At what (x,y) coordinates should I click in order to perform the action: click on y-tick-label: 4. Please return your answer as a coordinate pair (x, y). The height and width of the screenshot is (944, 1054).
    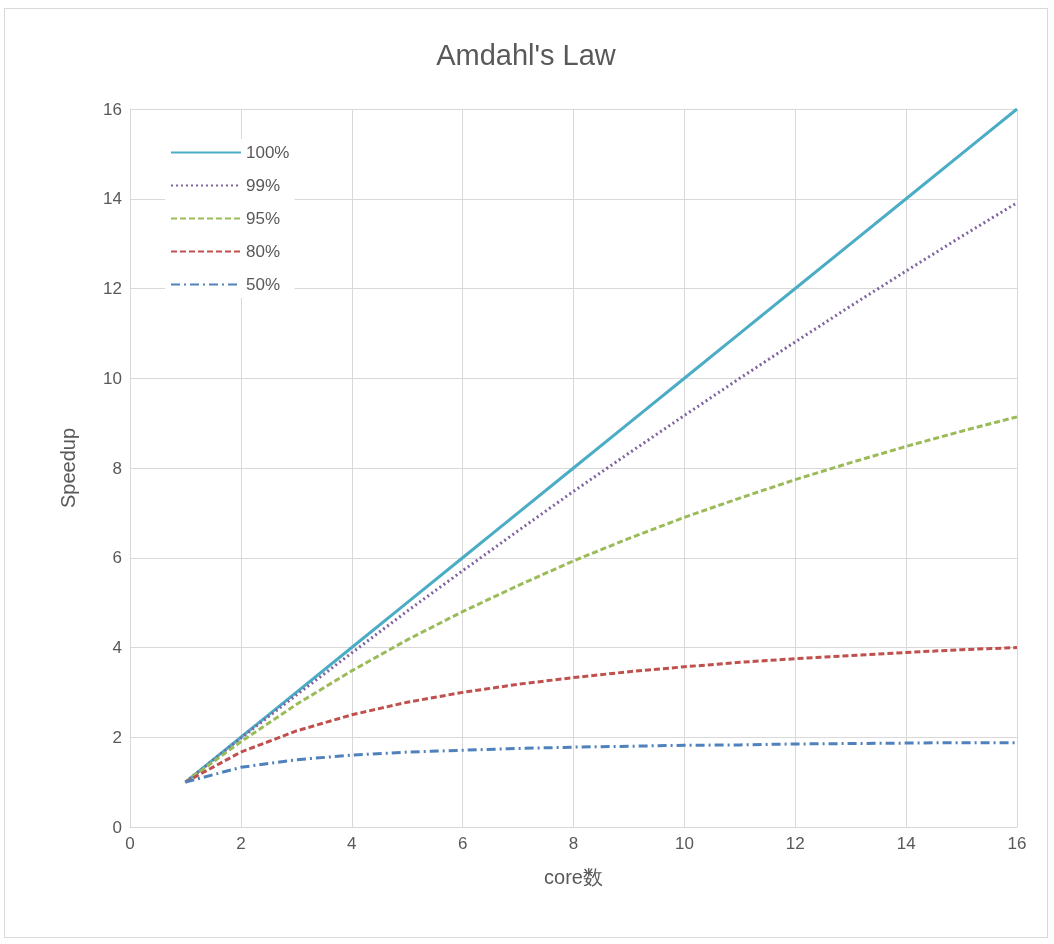
    Looking at the image, I should click on (117, 647).